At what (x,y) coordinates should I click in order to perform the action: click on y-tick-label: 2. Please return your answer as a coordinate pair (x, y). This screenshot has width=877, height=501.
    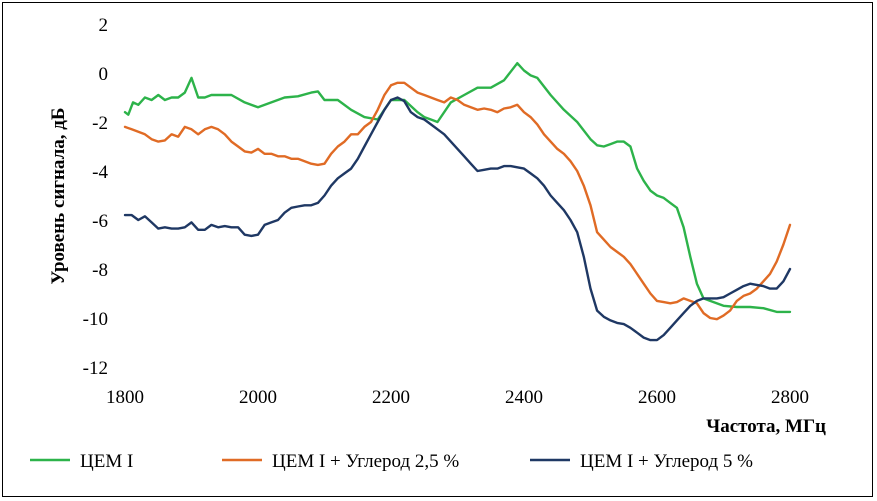
    Looking at the image, I should click on (104, 25).